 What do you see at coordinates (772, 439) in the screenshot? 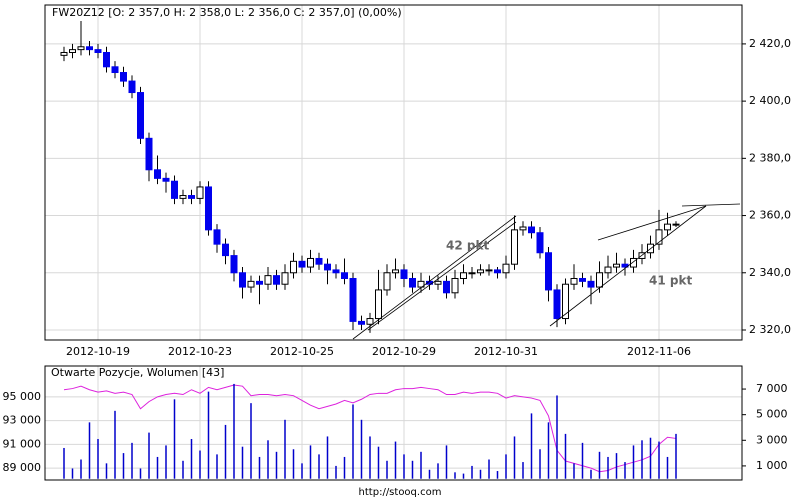
I see `y2-tick-label: 3 000` at bounding box center [772, 439].